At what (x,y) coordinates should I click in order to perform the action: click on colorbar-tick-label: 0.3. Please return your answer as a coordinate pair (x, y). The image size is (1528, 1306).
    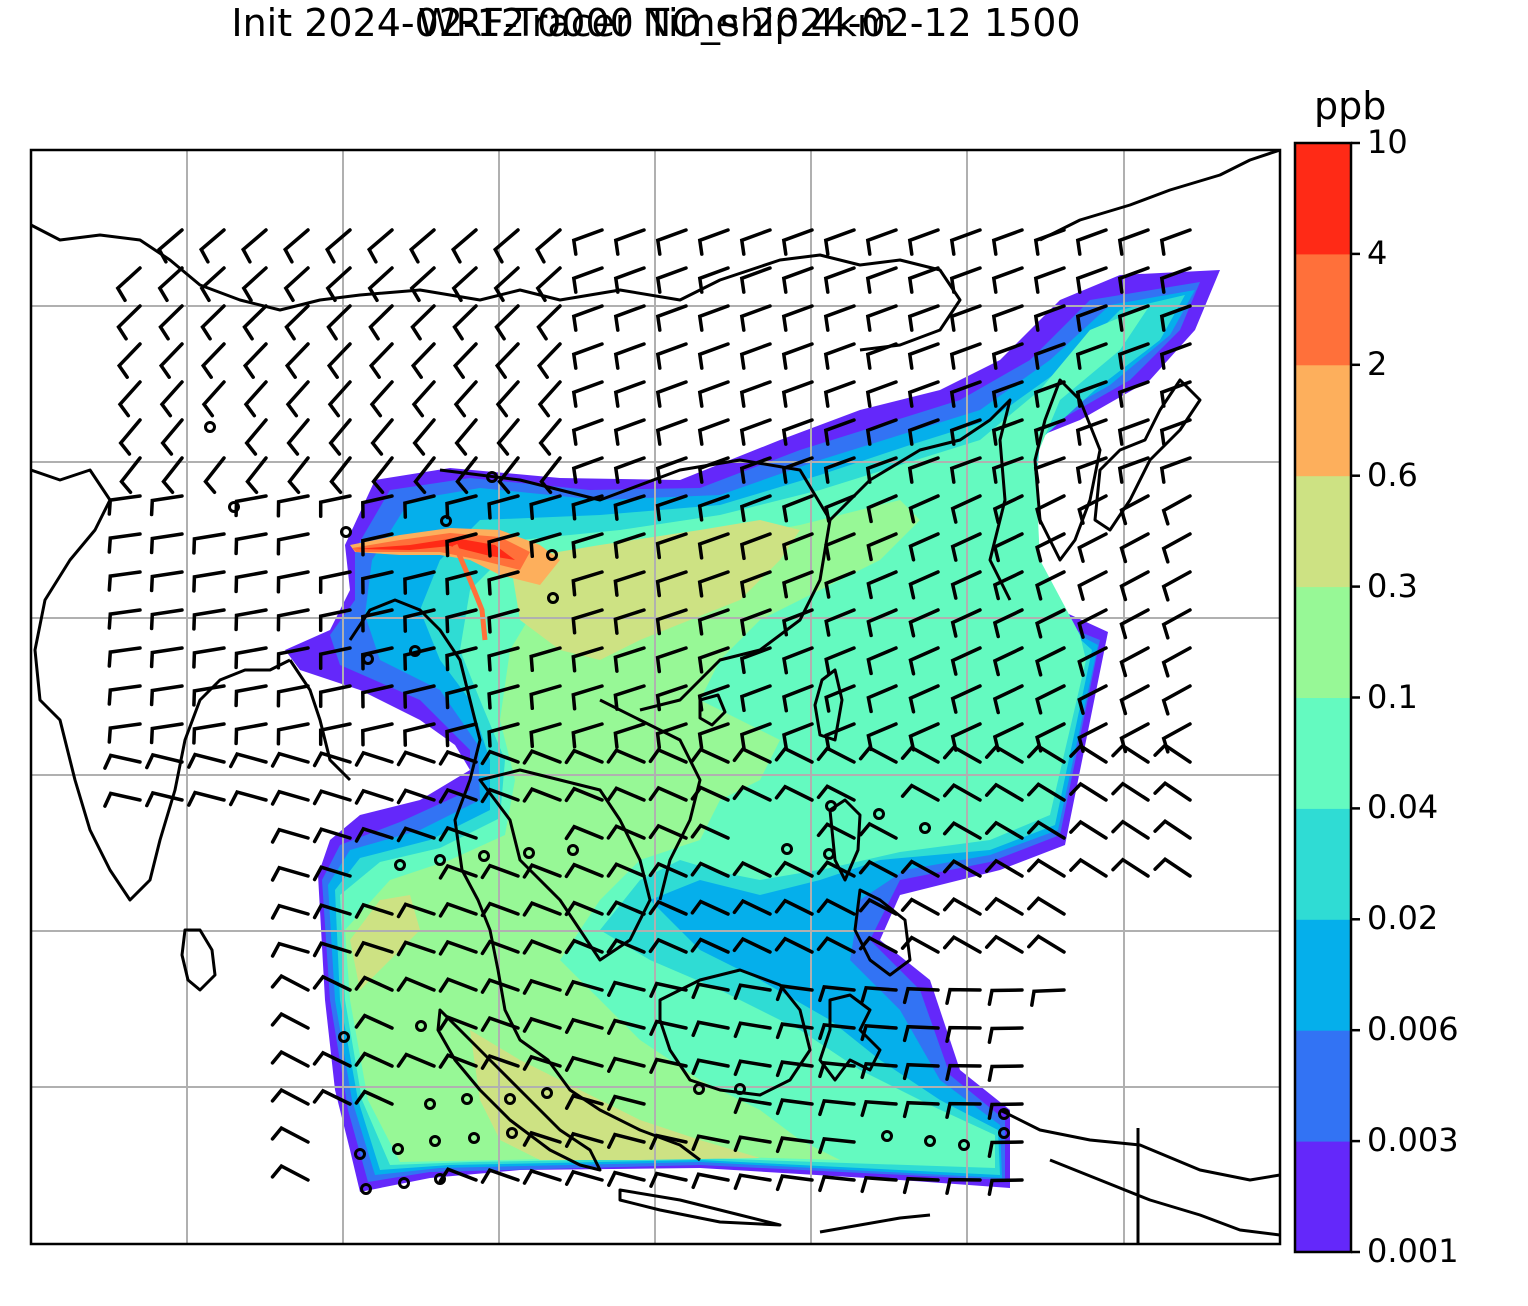
    Looking at the image, I should click on (1392, 585).